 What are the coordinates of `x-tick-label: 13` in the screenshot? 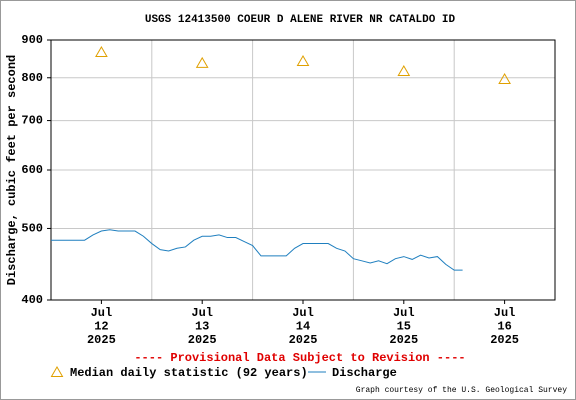 It's located at (202, 327).